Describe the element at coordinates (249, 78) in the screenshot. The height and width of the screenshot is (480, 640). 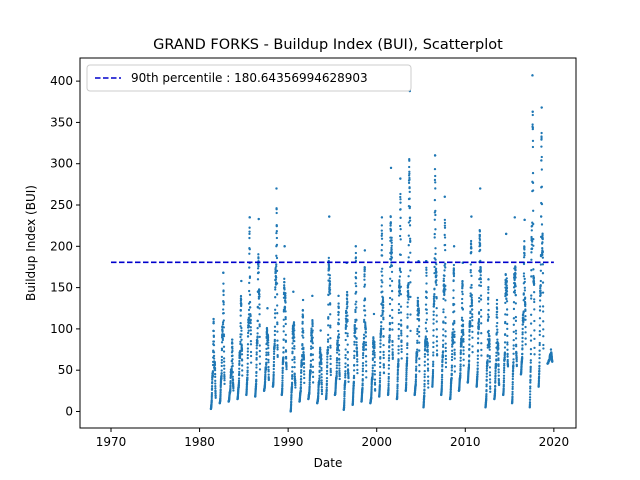
I see `legend-label: 90th percentile : 180.64356994628903` at that location.